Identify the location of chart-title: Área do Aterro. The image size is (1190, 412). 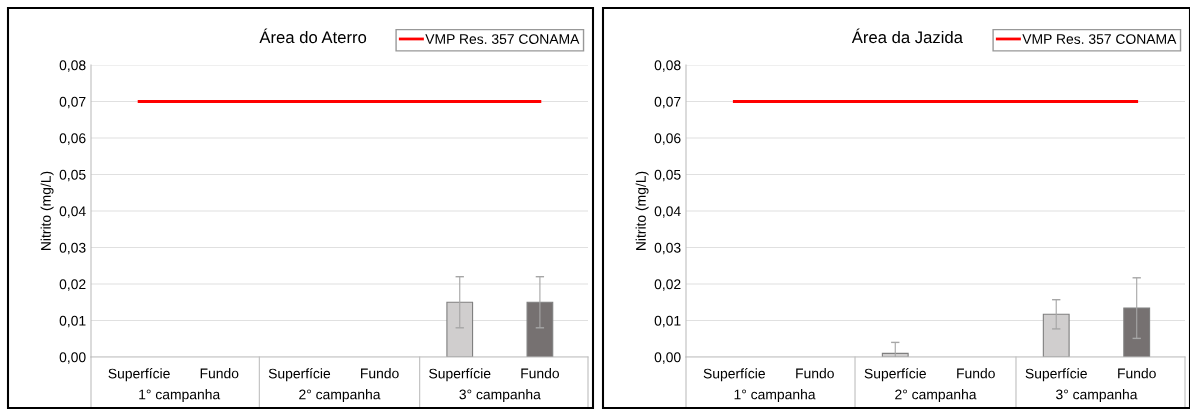
(313, 36).